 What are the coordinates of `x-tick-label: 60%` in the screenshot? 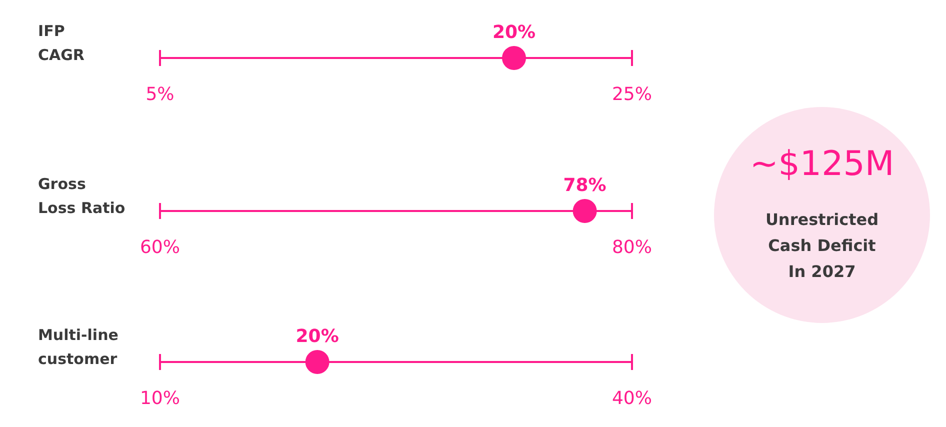 It's located at (160, 247).